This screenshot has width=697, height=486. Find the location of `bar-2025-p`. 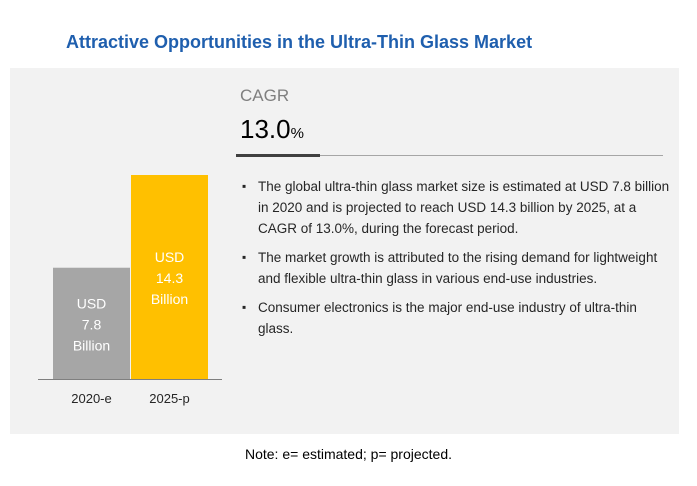

bar-2025-p is located at coordinates (169, 277).